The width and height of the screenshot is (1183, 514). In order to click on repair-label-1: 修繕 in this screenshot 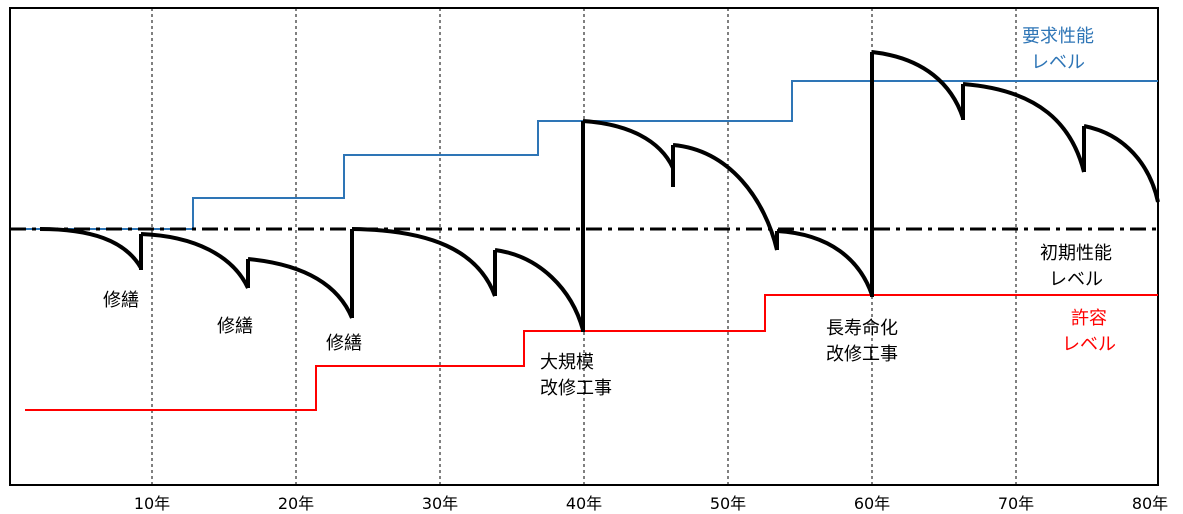, I will do `click(121, 300)`.